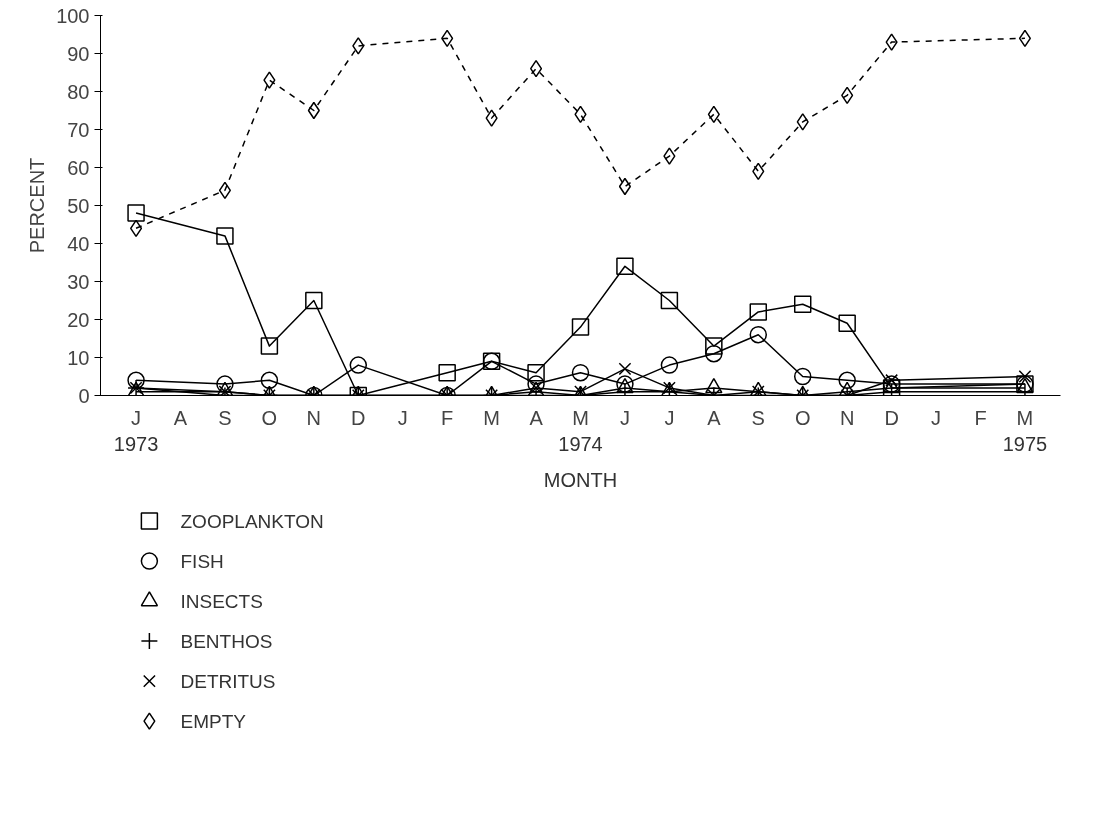 The height and width of the screenshot is (814, 1108). I want to click on y-axis-title: PERCENT, so click(37, 205).